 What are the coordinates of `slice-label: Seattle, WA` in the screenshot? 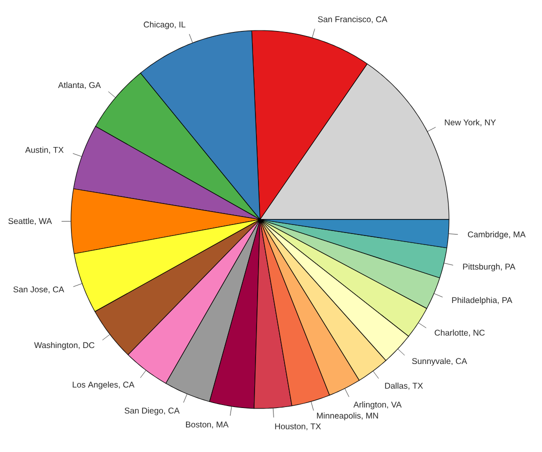 It's located at (30, 222).